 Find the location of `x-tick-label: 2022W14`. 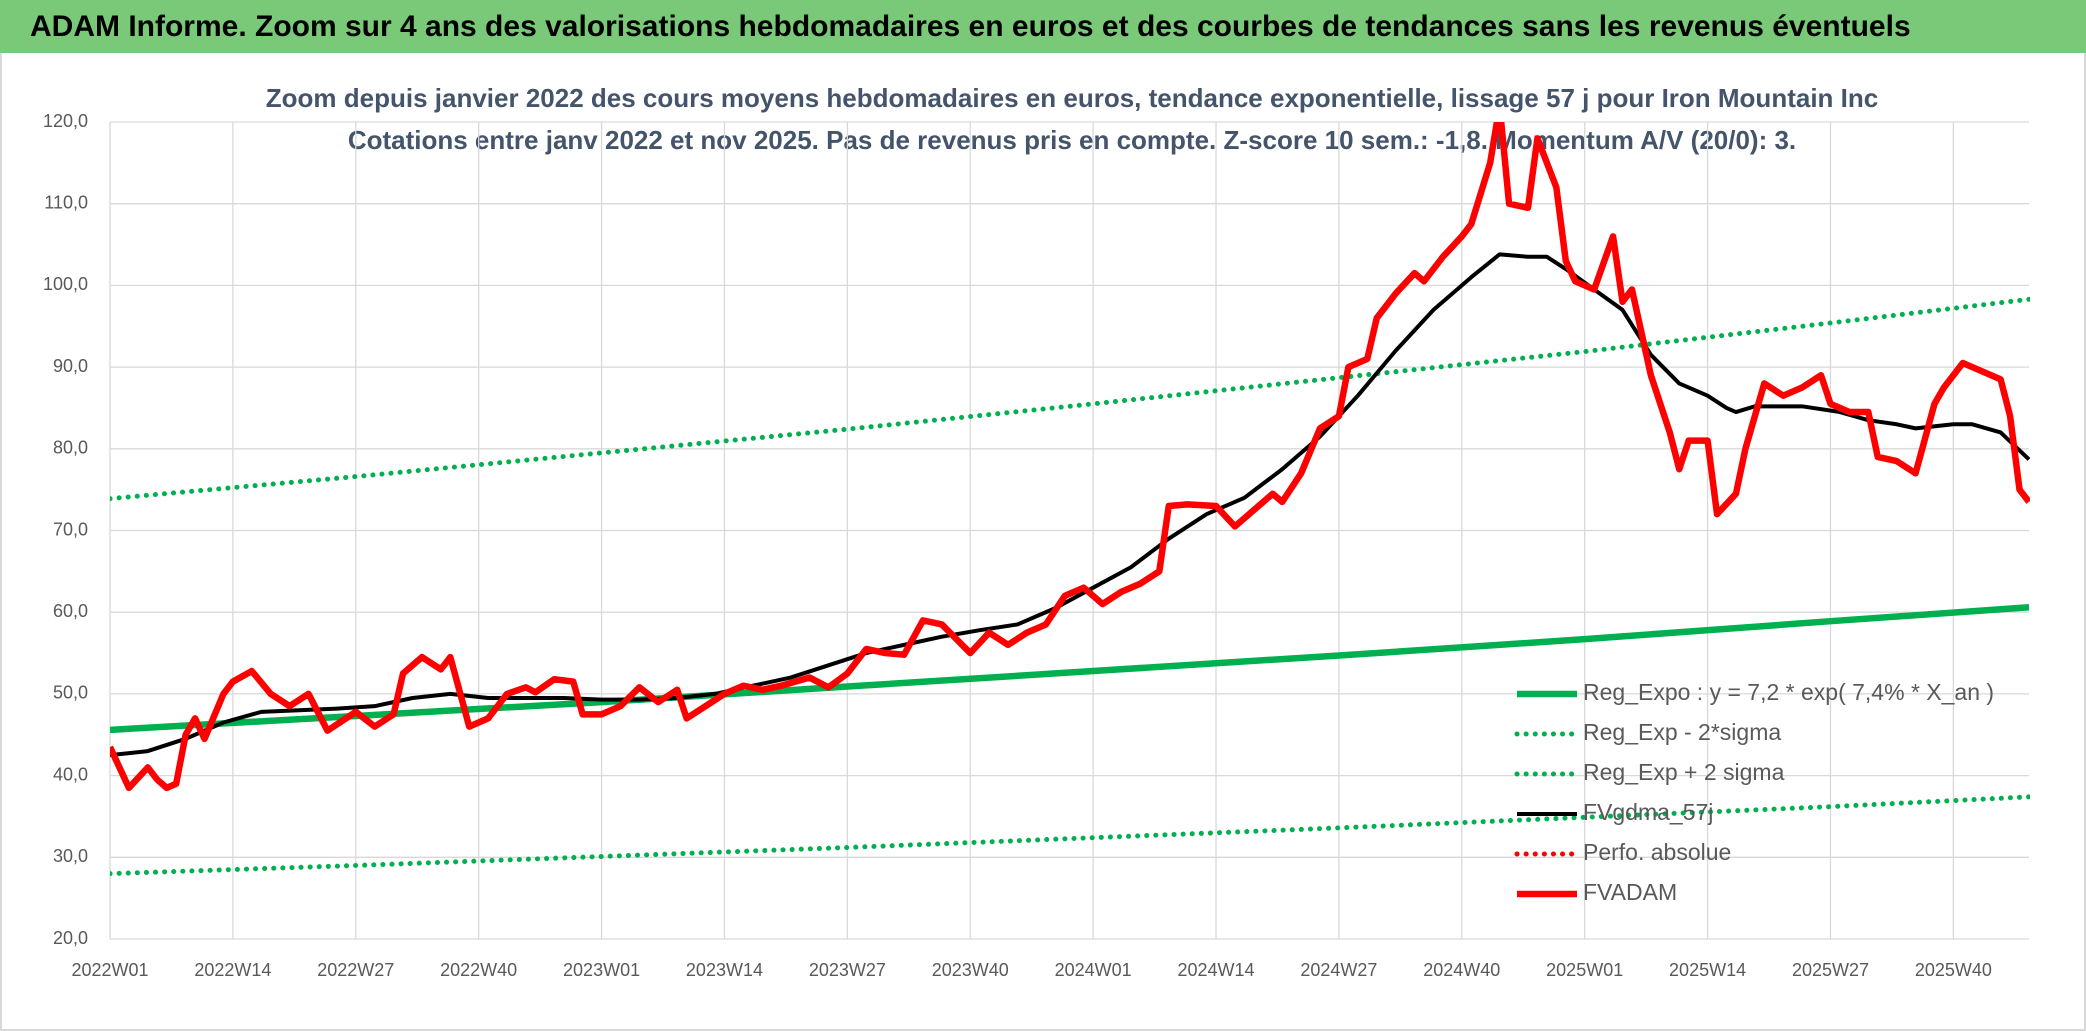

x-tick-label: 2022W14 is located at coordinates (232, 970).